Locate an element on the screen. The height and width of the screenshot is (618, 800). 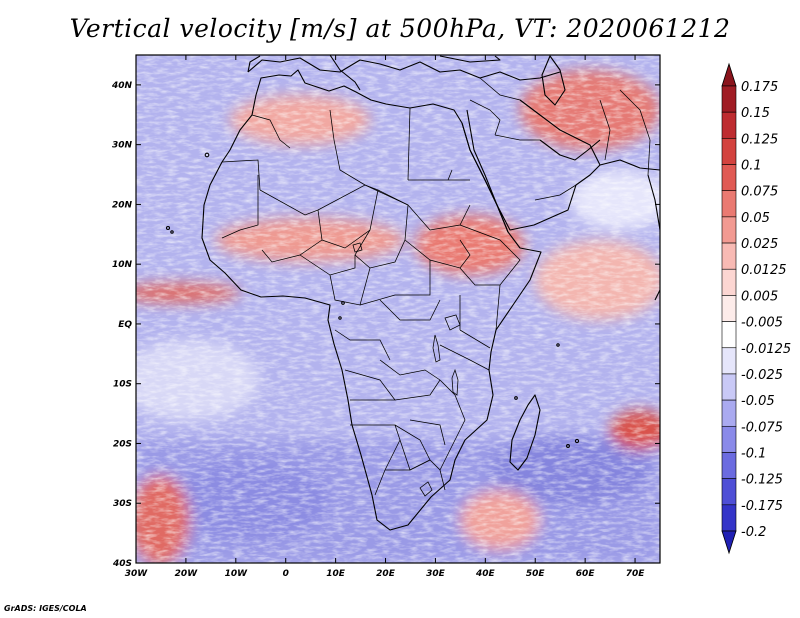
yemen-oman is located at coordinates (555, 192).